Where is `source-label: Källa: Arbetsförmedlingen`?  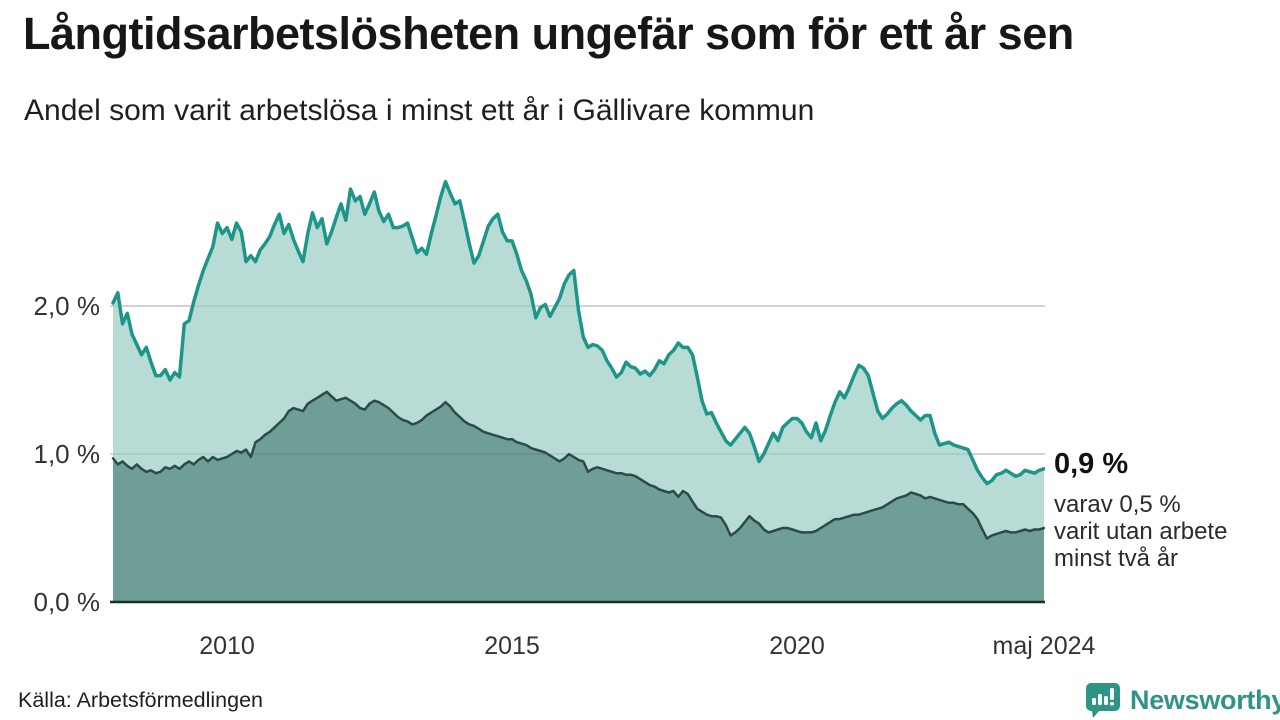
source-label: Källa: Arbetsförmedlingen is located at coordinates (141, 700).